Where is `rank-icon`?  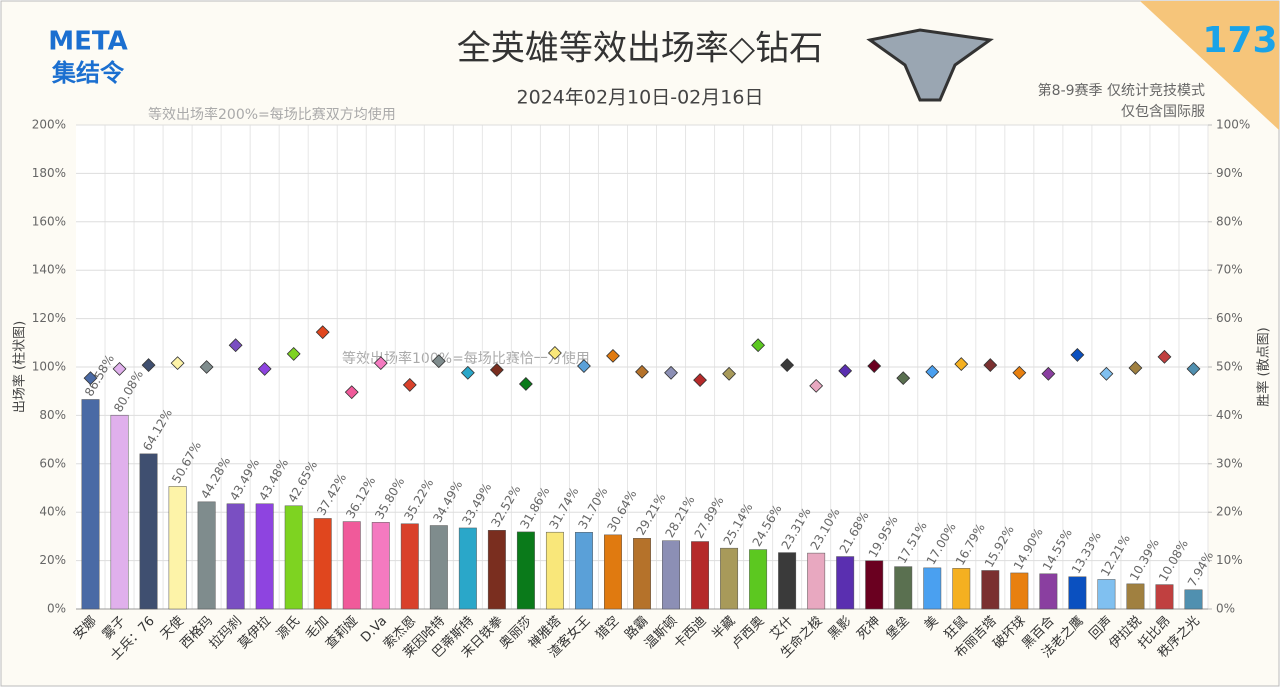
rank-icon is located at coordinates (930, 65).